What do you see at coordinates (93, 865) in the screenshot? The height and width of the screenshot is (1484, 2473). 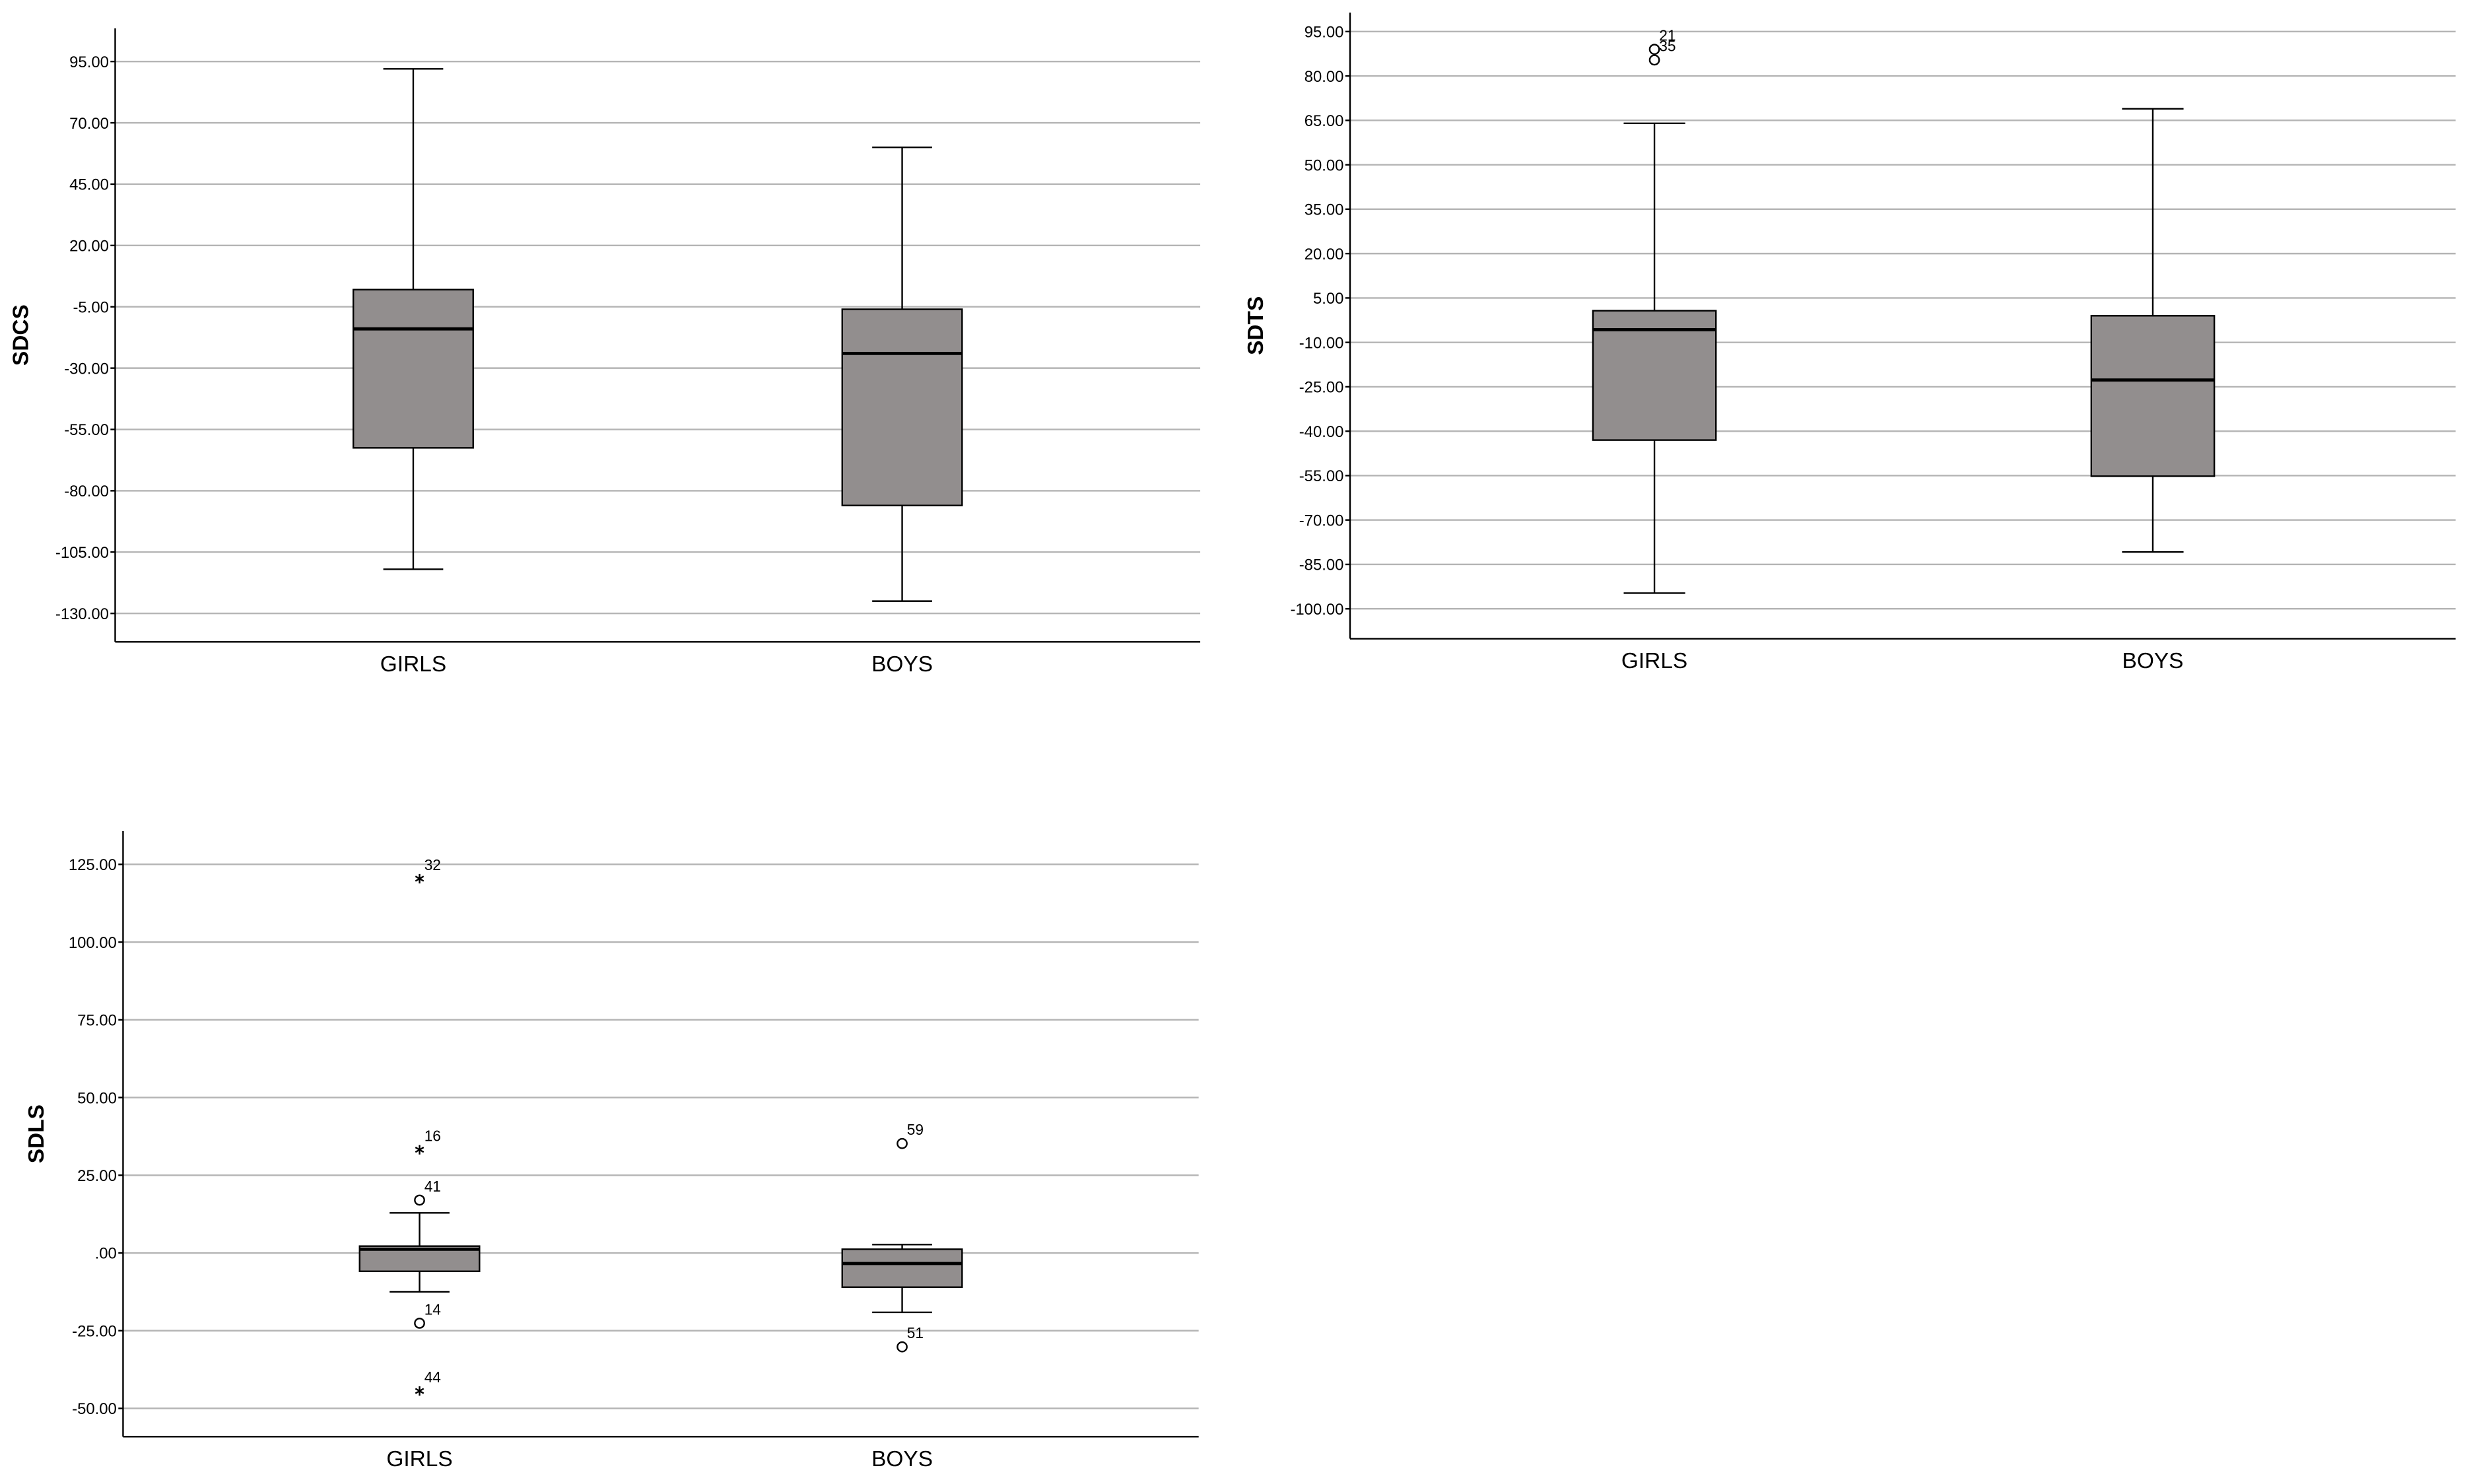 I see `y-tick-label: 125.00` at bounding box center [93, 865].